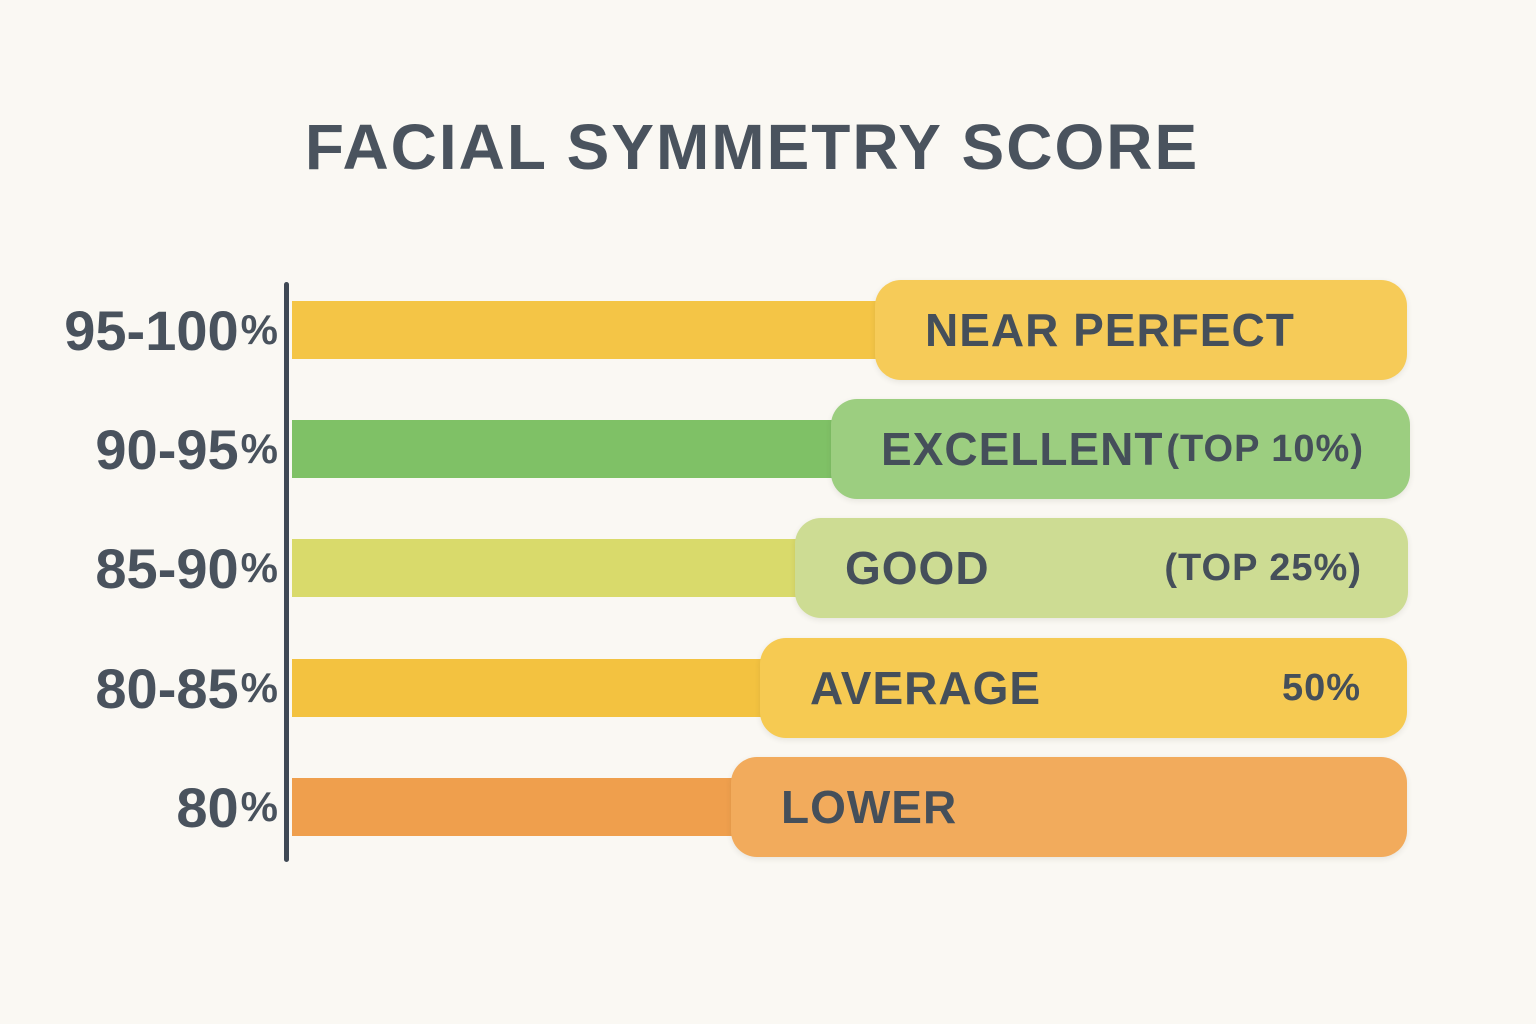 Image resolution: width=1536 pixels, height=1024 pixels. Describe the element at coordinates (151, 330) in the screenshot. I see `range-text: 95-100` at that location.